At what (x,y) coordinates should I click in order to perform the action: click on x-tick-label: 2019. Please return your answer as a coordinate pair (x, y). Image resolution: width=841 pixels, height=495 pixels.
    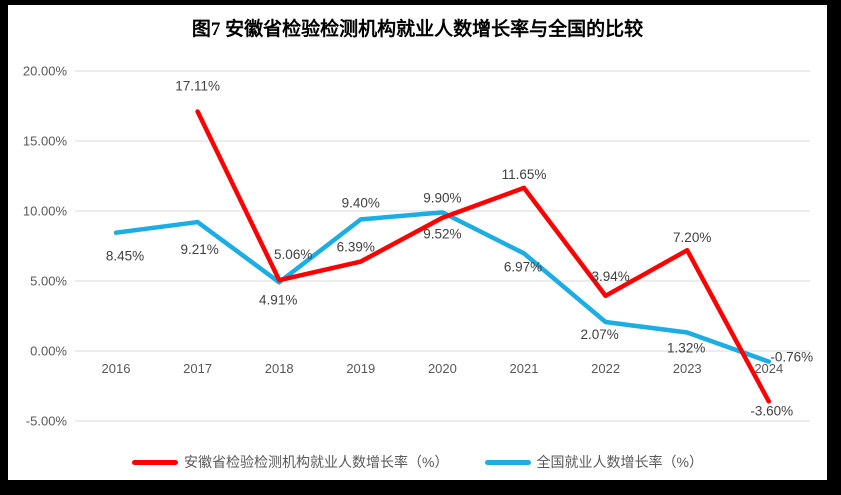
    Looking at the image, I should click on (360, 368).